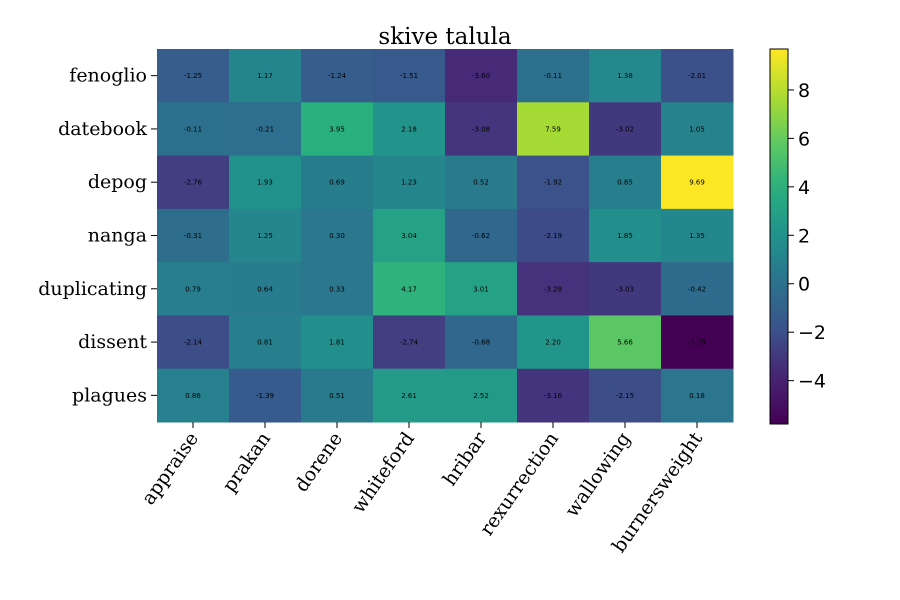 The image size is (900, 600). I want to click on colorbar-tick-label: 4, so click(804, 188).